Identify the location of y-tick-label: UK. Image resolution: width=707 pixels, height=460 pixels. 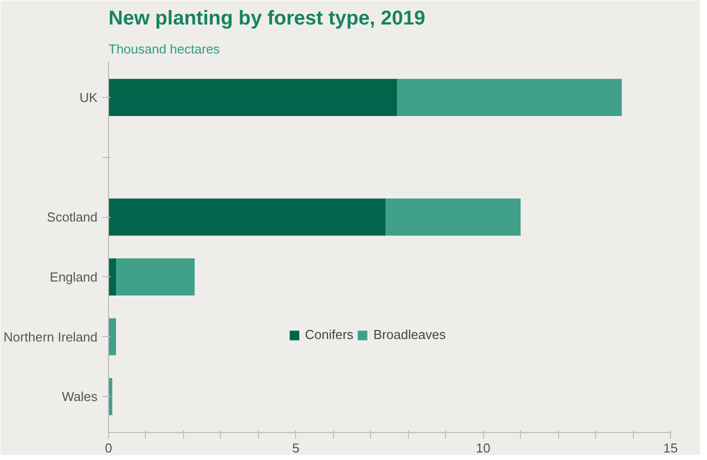
(88, 97).